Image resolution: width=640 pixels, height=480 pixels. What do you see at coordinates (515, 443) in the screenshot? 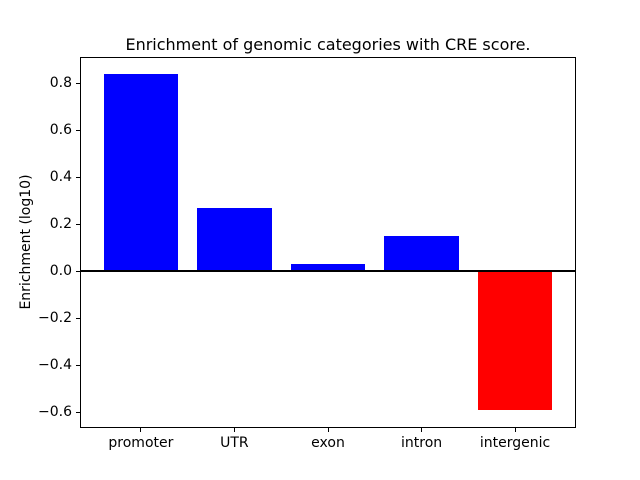
I see `x-tick-label-intergenic: intergenic` at bounding box center [515, 443].